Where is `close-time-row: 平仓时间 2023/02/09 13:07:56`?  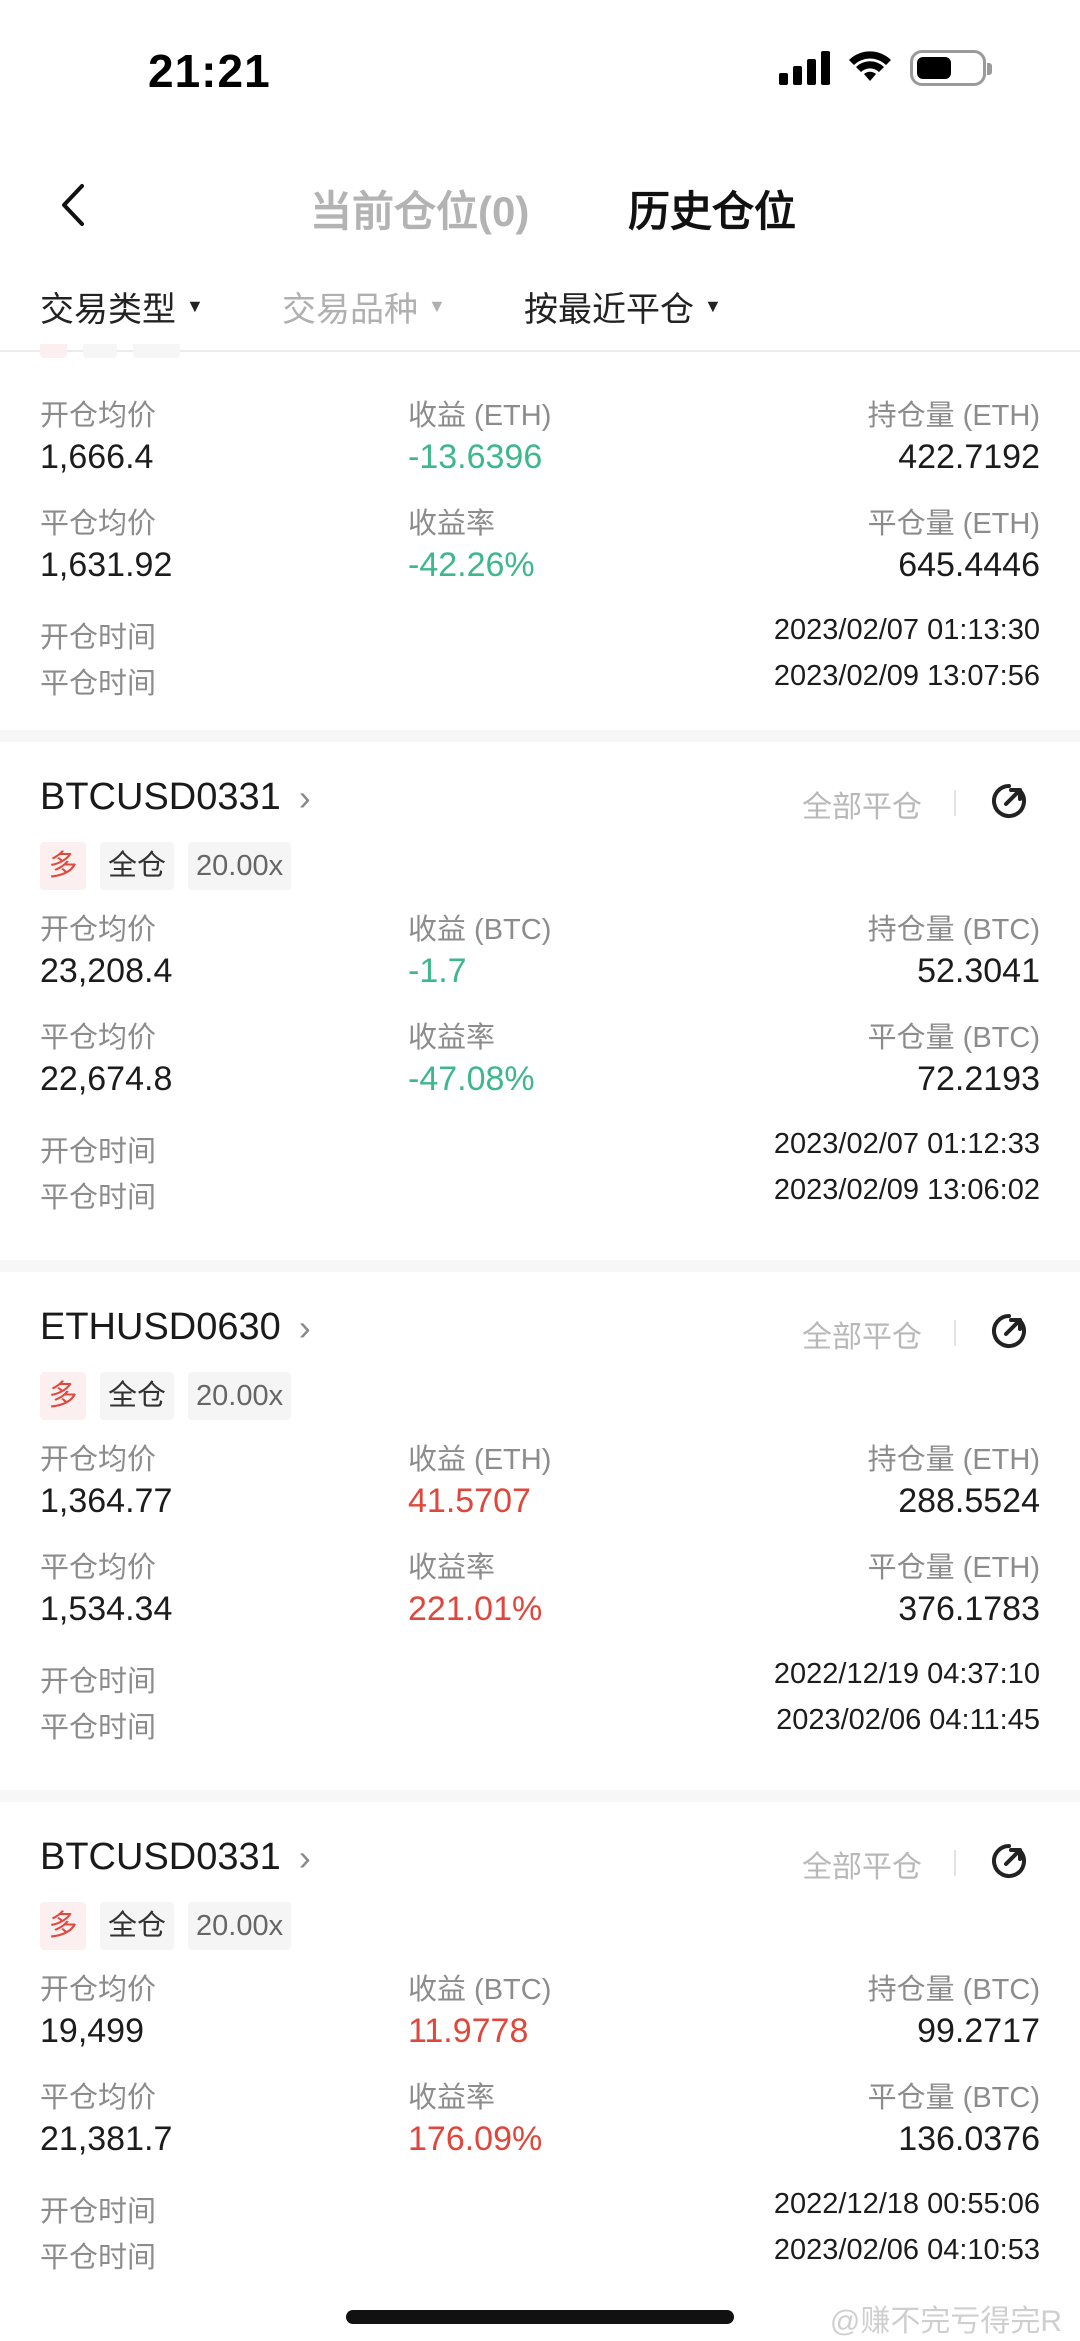
close-time-row: 平仓时间 2023/02/09 13:07:56 is located at coordinates (540, 683).